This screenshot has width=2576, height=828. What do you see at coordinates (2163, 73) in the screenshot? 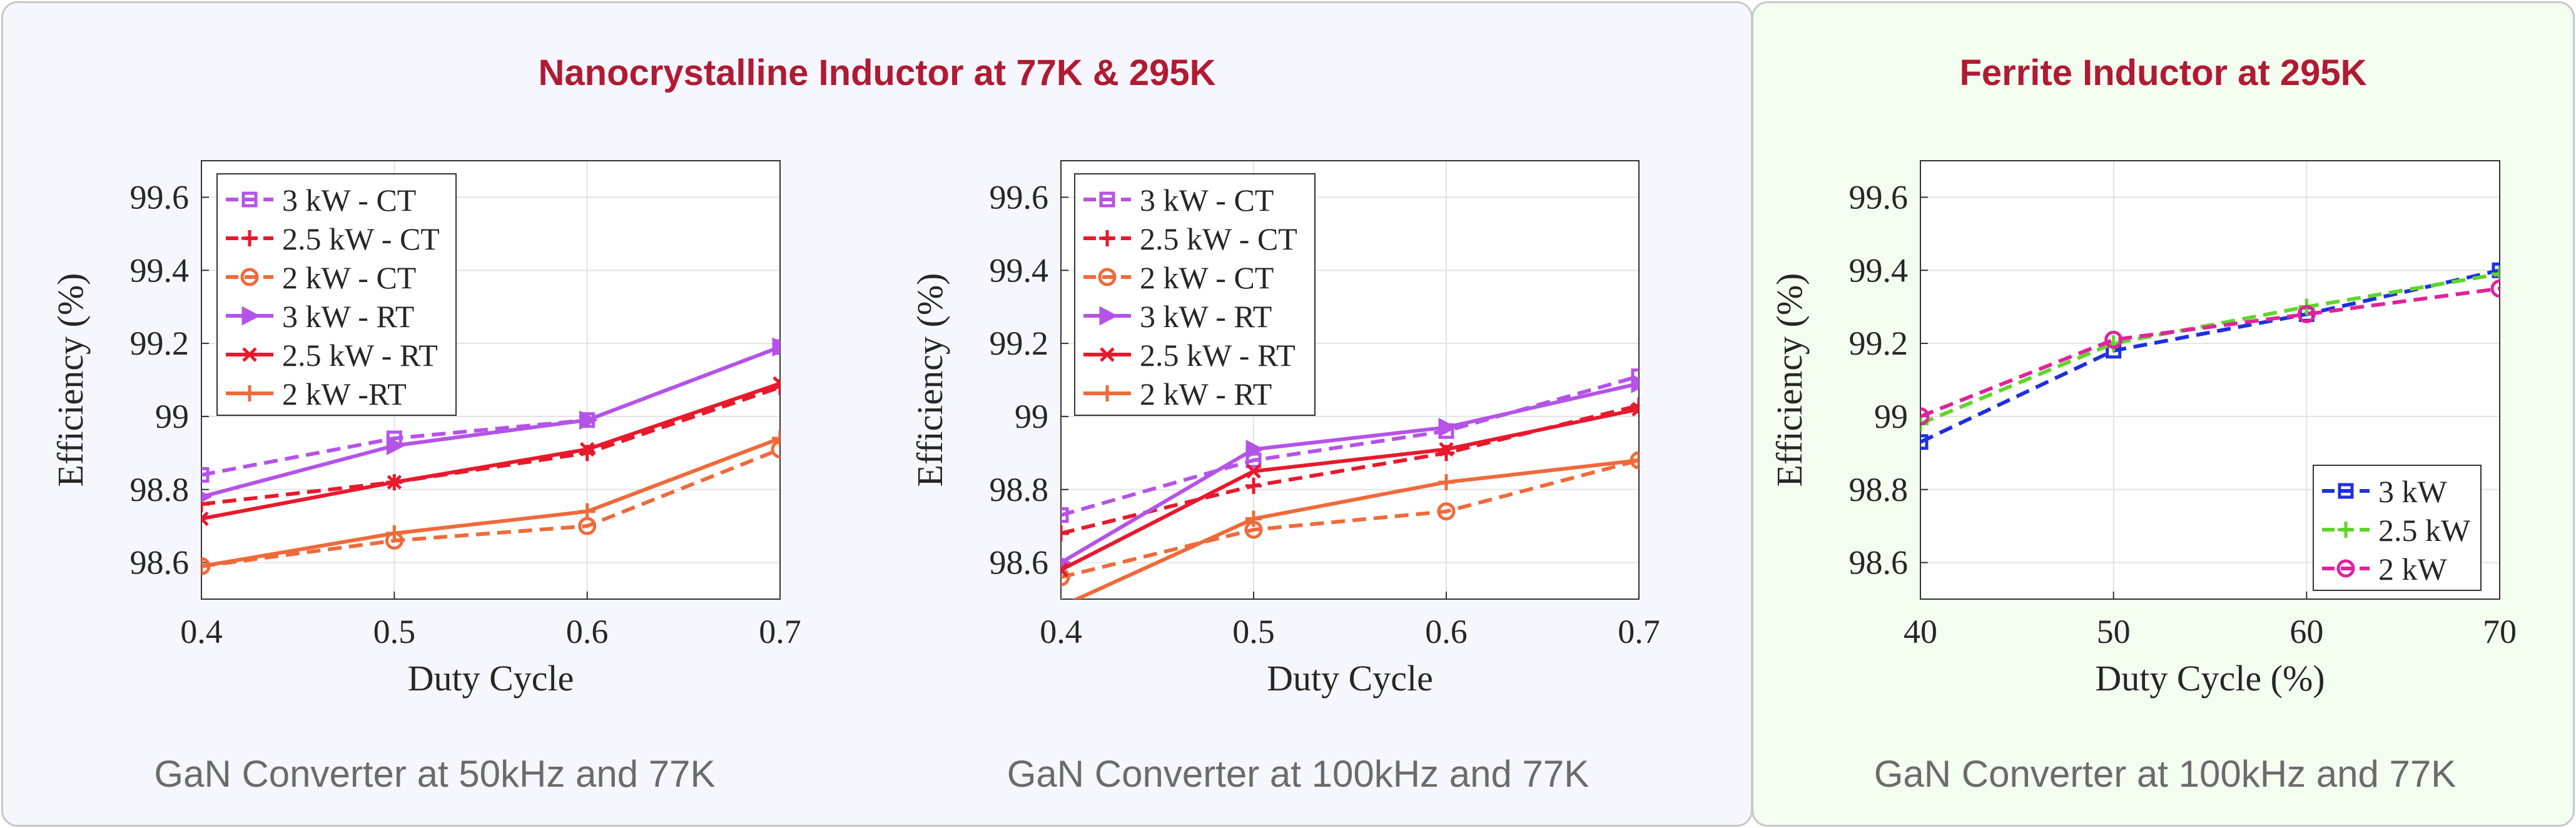
I see `right-panel-title: Ferrite Inductor at 295K` at bounding box center [2163, 73].